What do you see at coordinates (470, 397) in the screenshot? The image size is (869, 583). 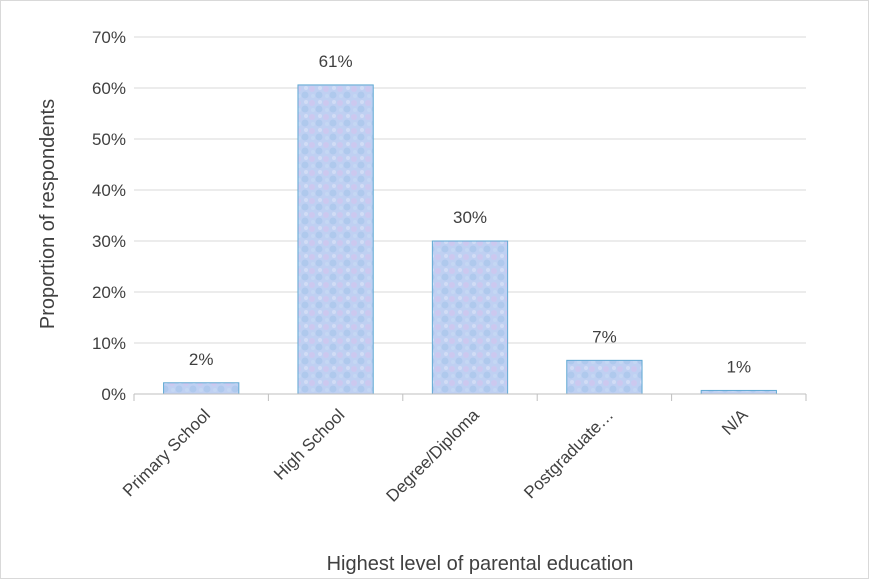 I see `x-axis` at bounding box center [470, 397].